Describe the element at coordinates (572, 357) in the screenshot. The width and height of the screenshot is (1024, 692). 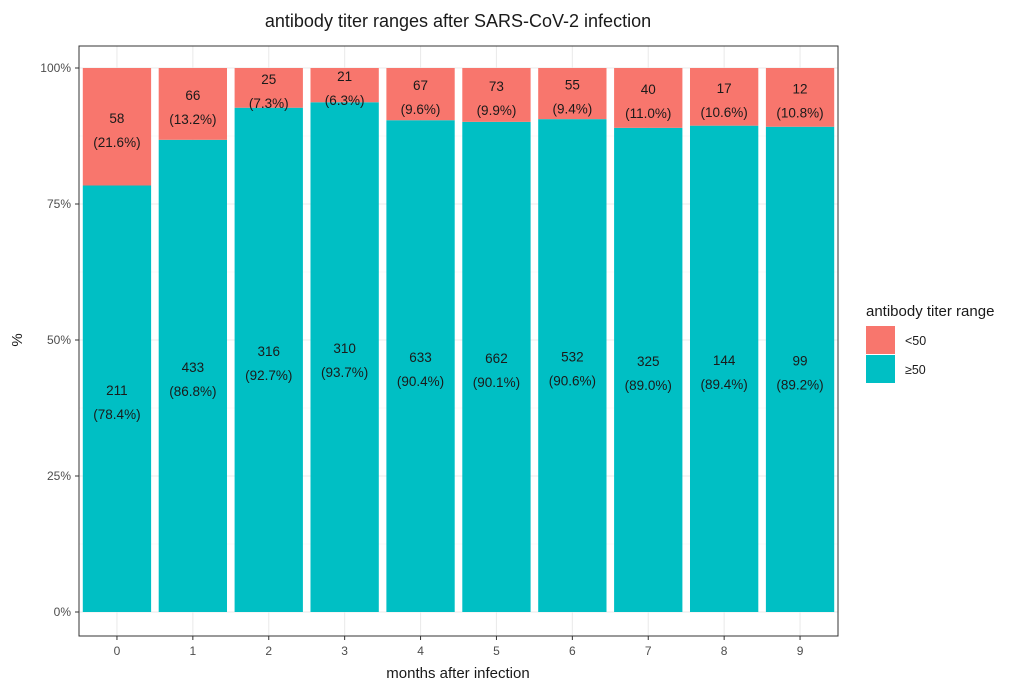
I see `data-label-count-ge50: 532` at that location.